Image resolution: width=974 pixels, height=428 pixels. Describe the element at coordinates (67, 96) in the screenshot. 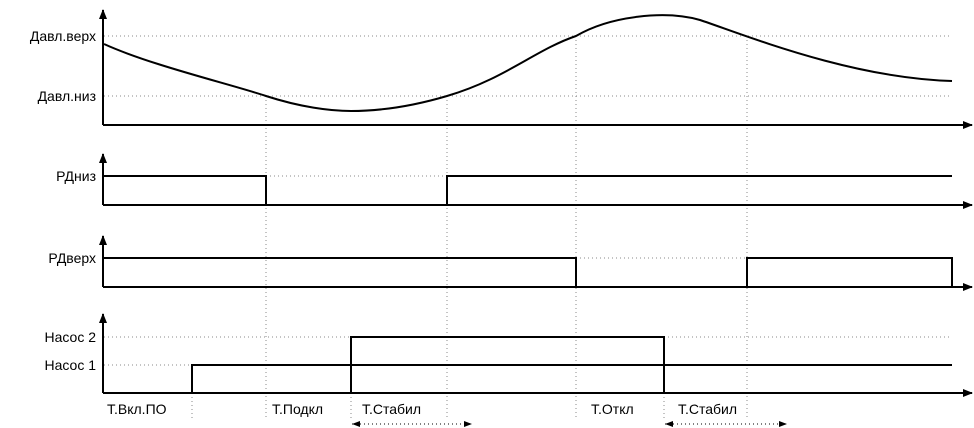

I see `pressure-low-label: Давл.низ` at that location.